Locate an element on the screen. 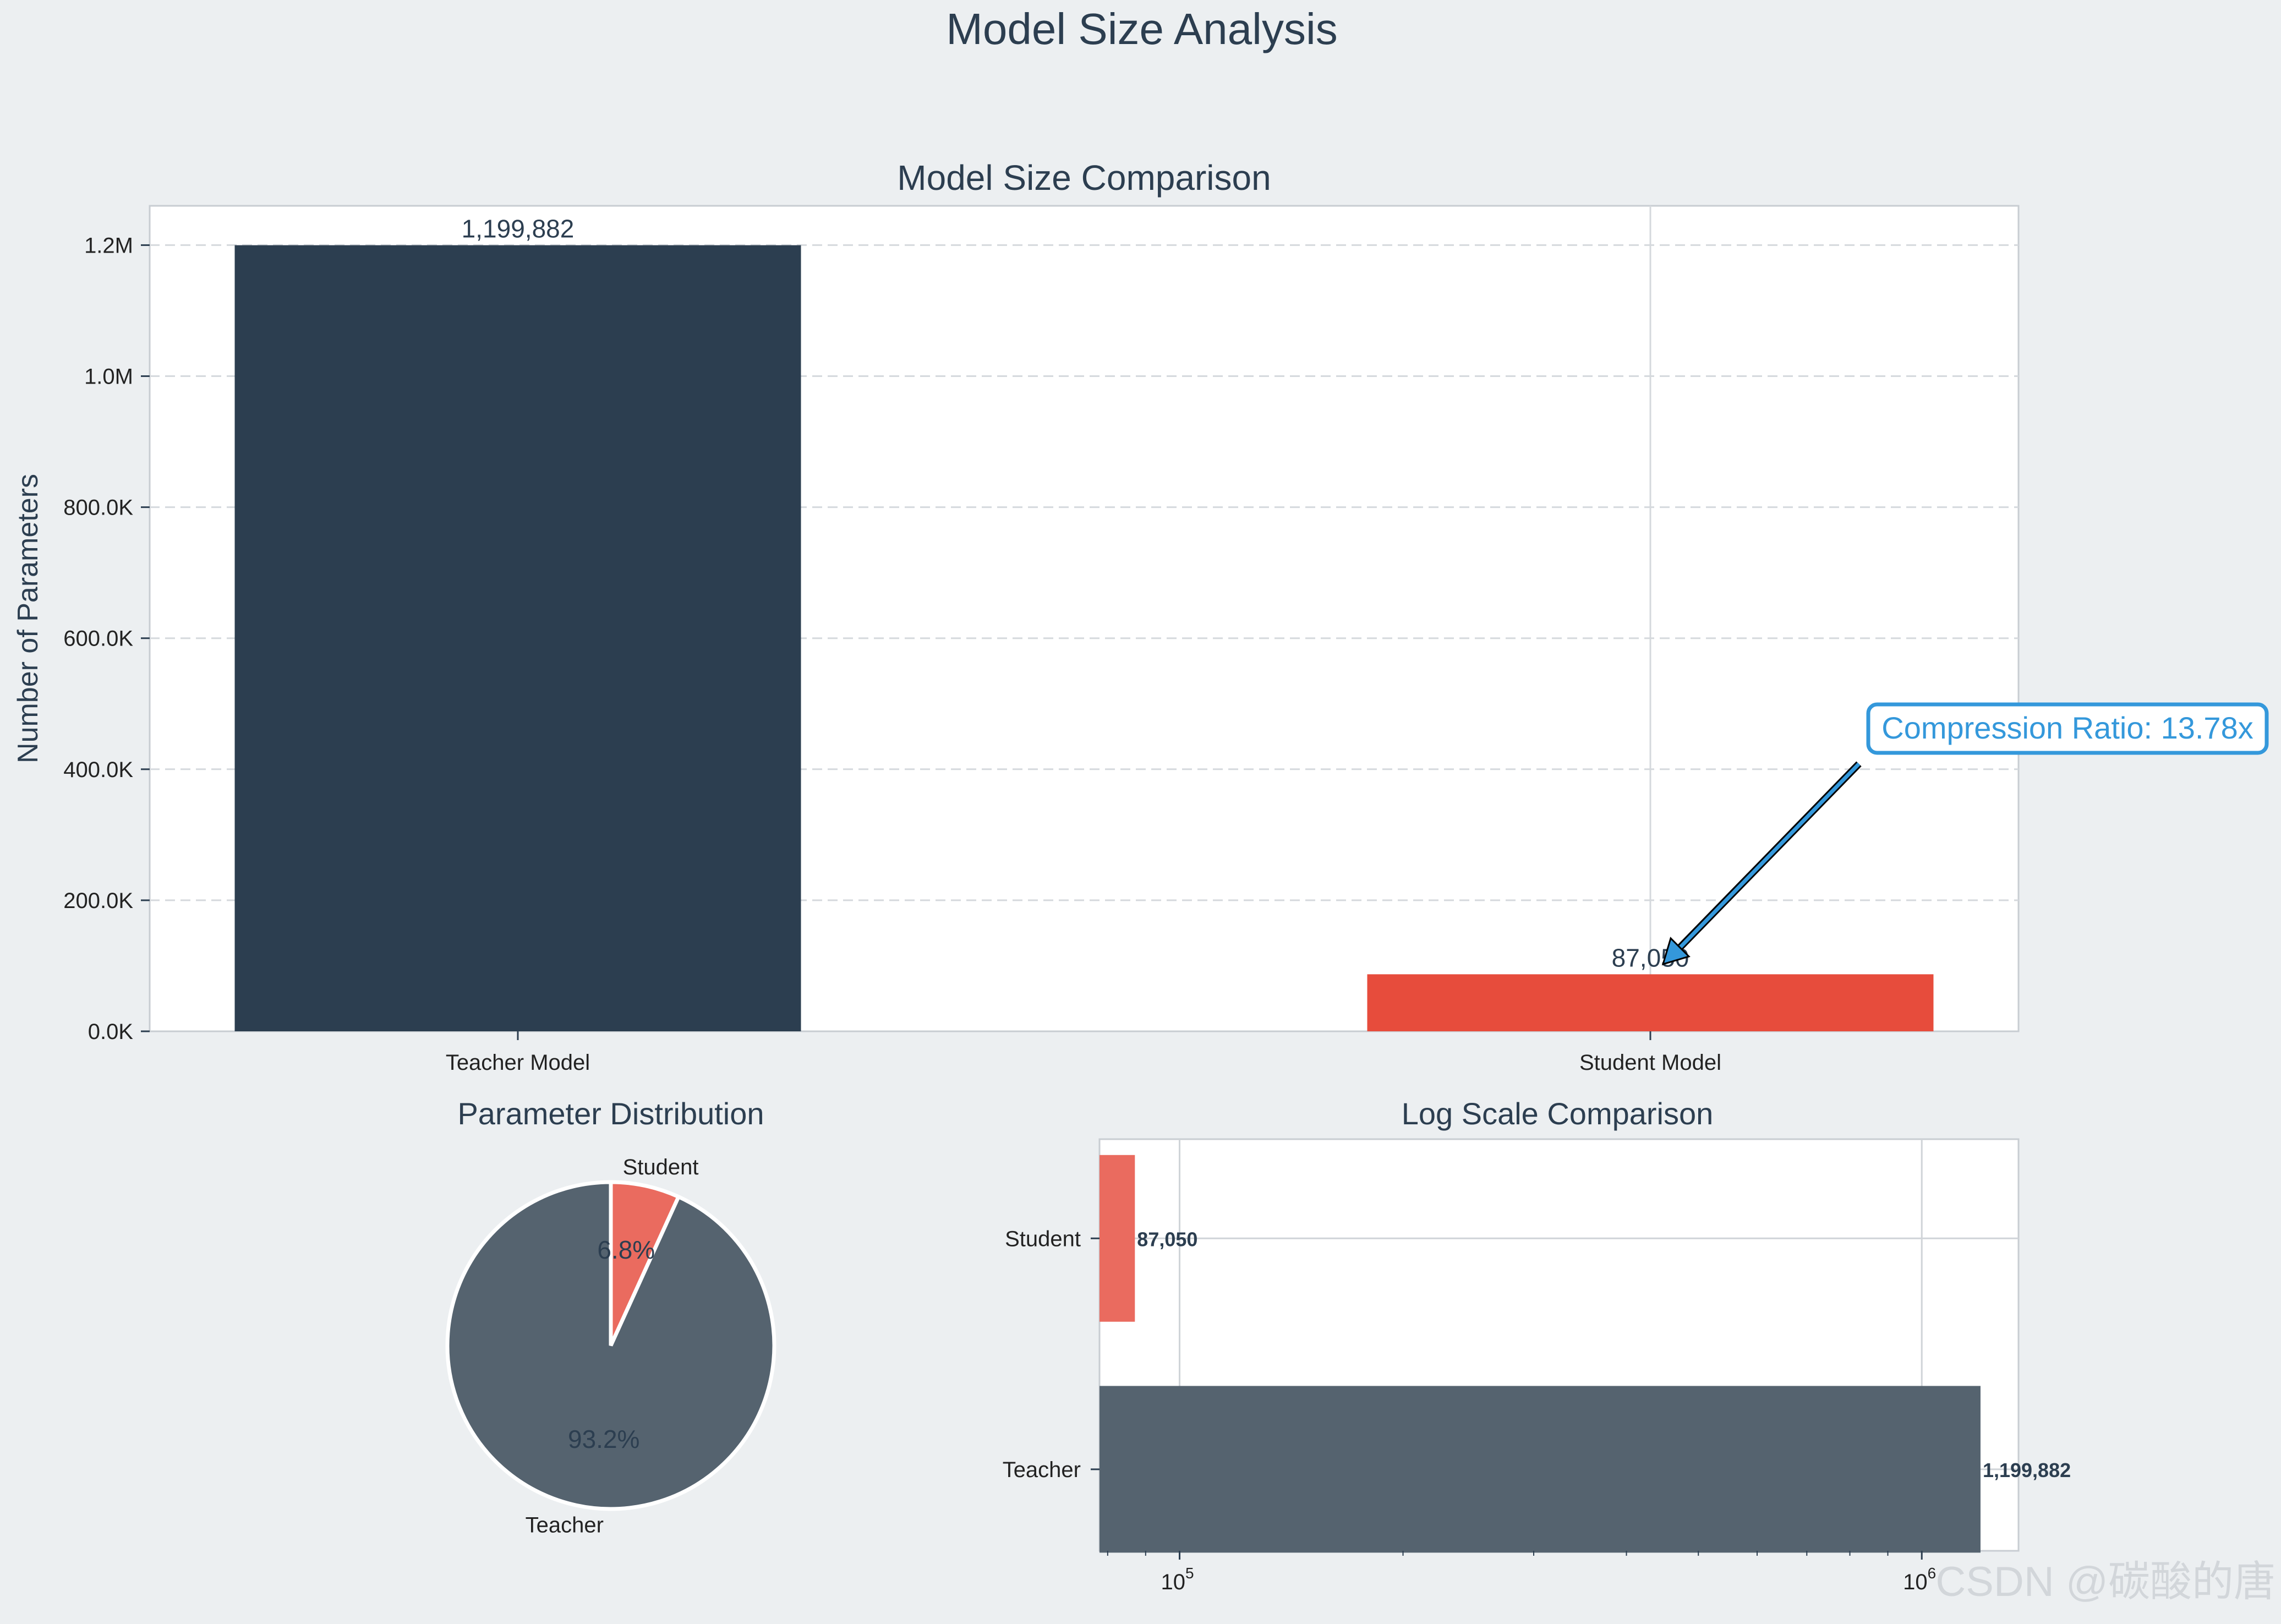  pie-border is located at coordinates (611, 1346).